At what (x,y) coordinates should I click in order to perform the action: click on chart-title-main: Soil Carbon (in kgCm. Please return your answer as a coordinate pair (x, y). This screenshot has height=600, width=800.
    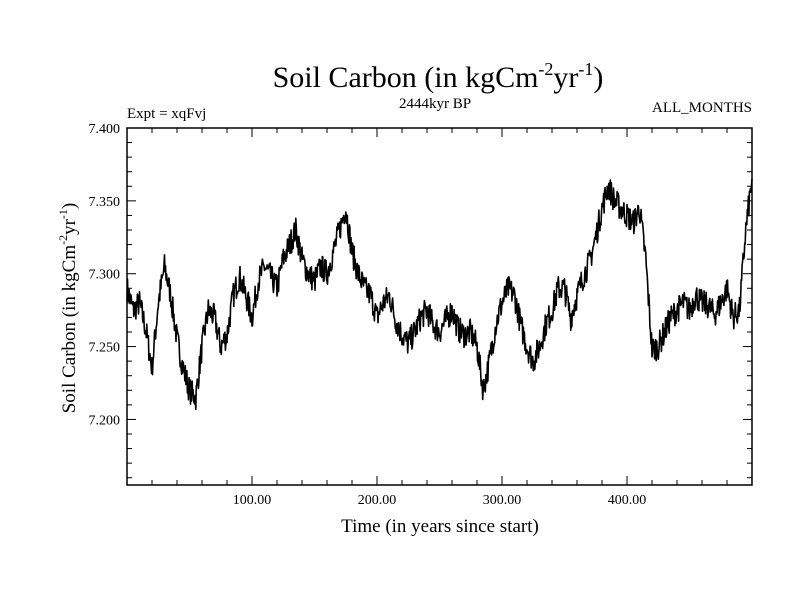
    Looking at the image, I should click on (406, 77).